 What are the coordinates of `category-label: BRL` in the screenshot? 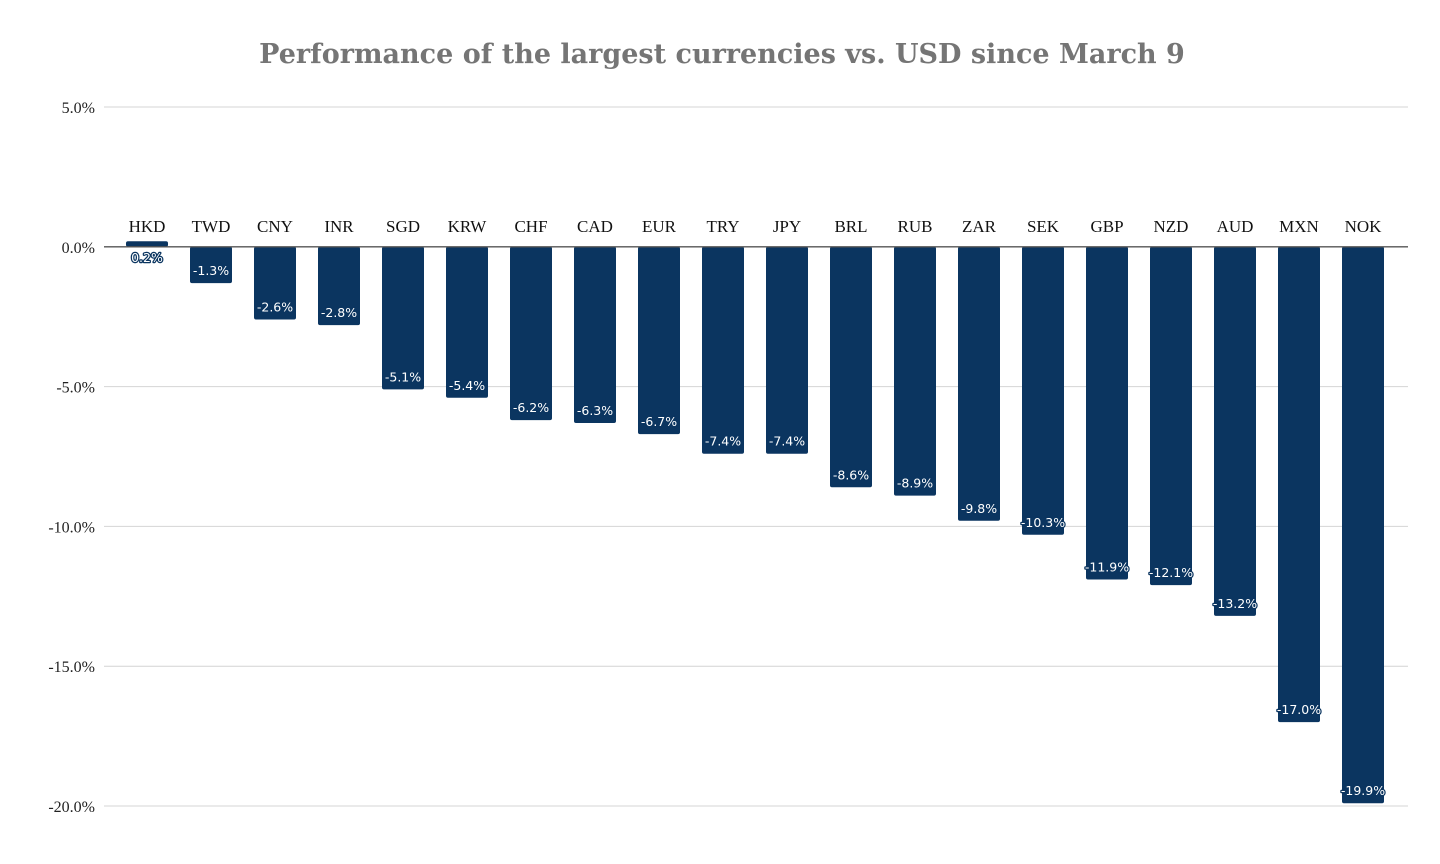 It's located at (850, 226).